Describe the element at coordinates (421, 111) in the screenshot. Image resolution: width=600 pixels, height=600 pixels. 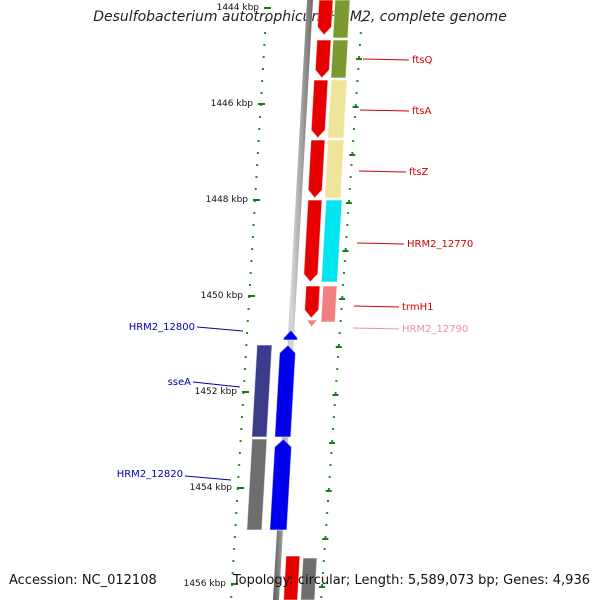
I see `gene-label-ftsa: ftsA` at that location.